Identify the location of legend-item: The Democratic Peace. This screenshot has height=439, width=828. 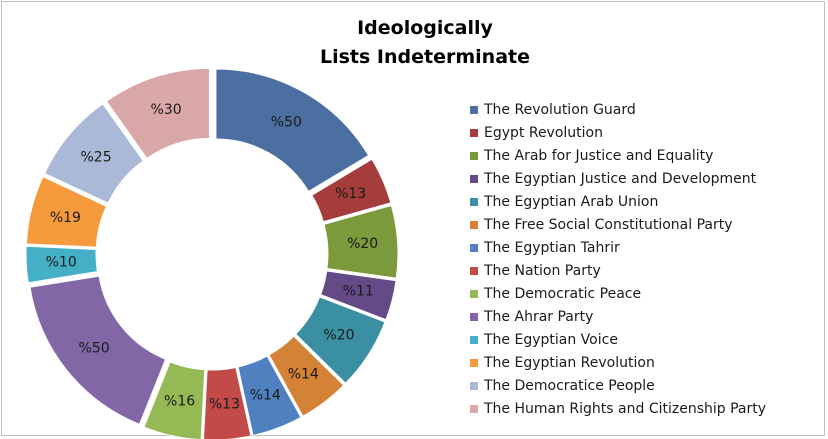
(618, 293).